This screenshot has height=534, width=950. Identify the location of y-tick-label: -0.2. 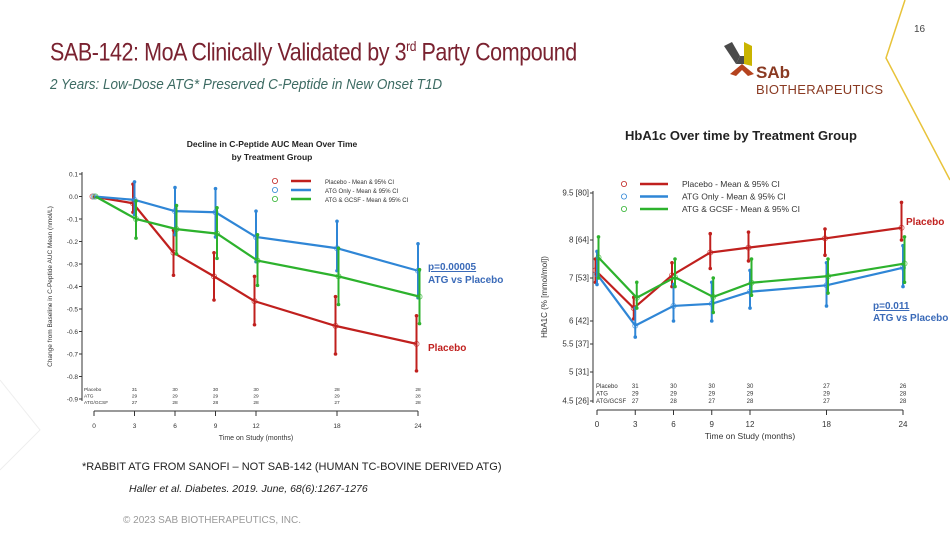
(73, 242).